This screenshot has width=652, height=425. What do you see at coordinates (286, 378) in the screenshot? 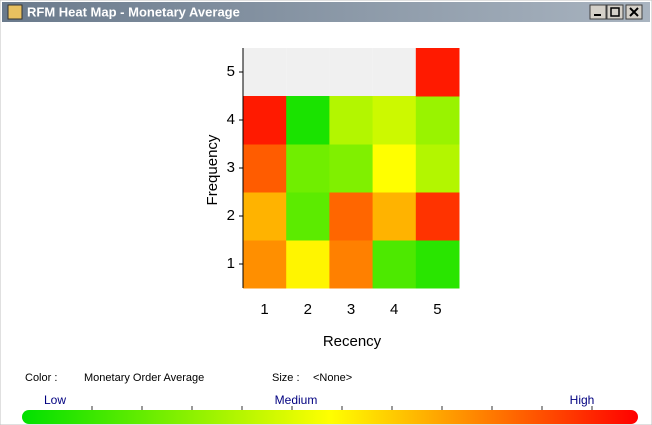
I see `size-label: Size :` at bounding box center [286, 378].